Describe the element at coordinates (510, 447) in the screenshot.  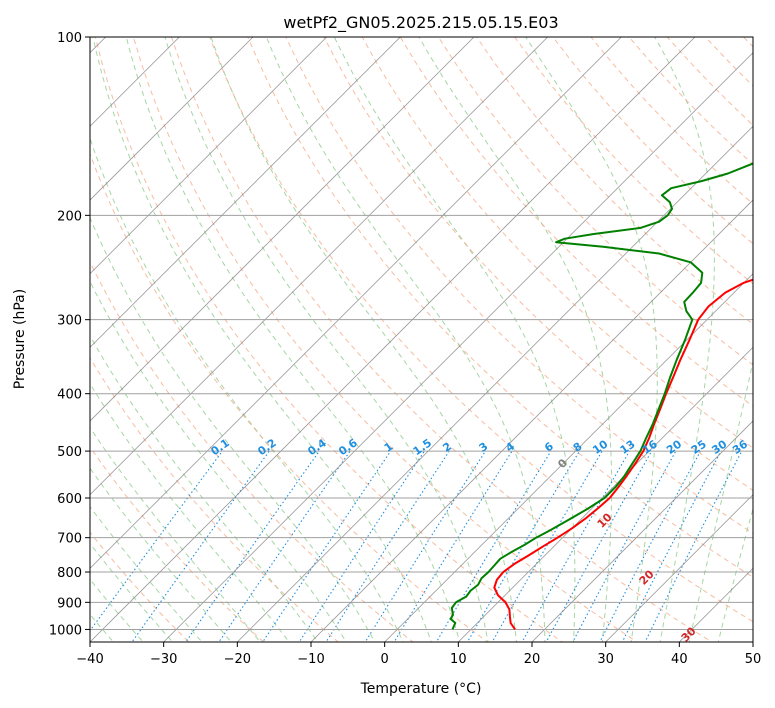
I see `mixing-ratio-label: 4` at that location.